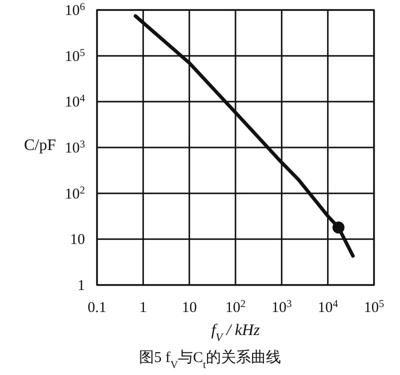 The height and width of the screenshot is (375, 400). Describe the element at coordinates (77, 240) in the screenshot. I see `y-tick-label: 10` at that location.